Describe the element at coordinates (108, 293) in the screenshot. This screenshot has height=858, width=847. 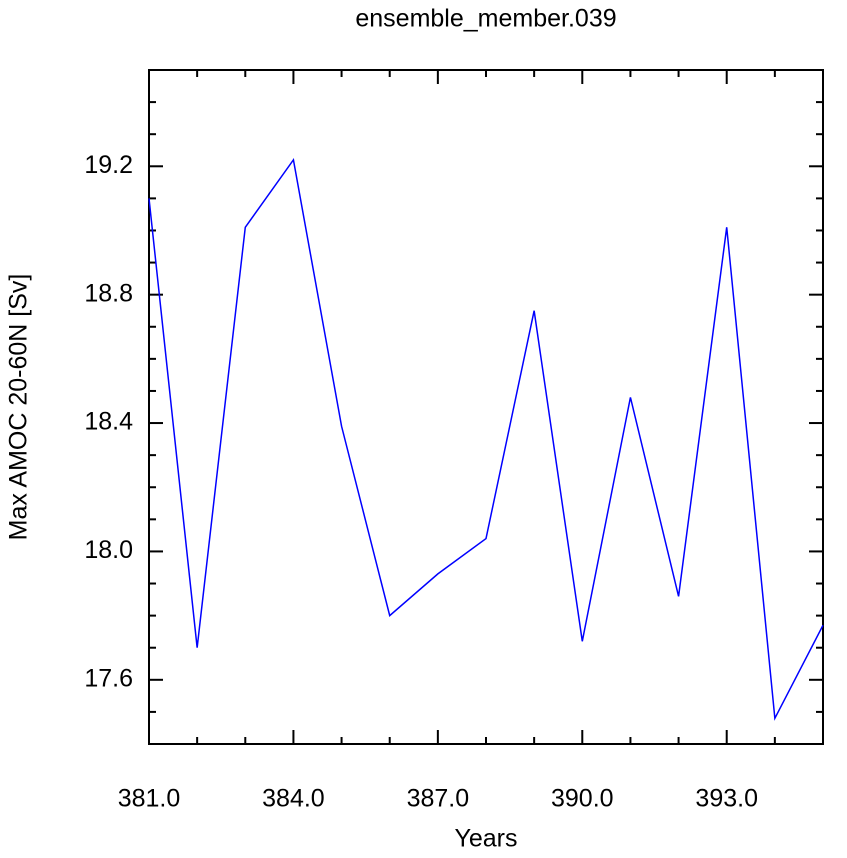
I see `y-tick-label: 18.8` at that location.